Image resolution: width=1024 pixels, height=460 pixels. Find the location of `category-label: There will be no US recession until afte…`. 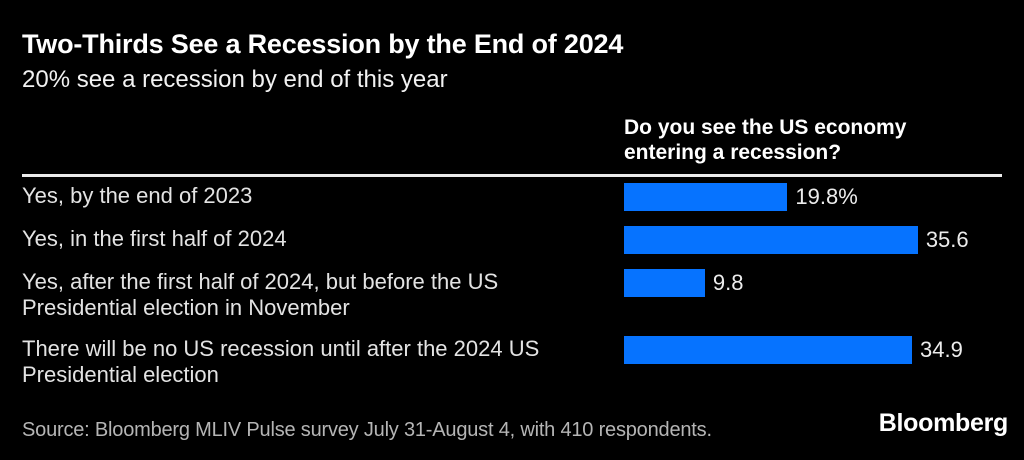

category-label: There will be no US recession until afte… is located at coordinates (281, 361).